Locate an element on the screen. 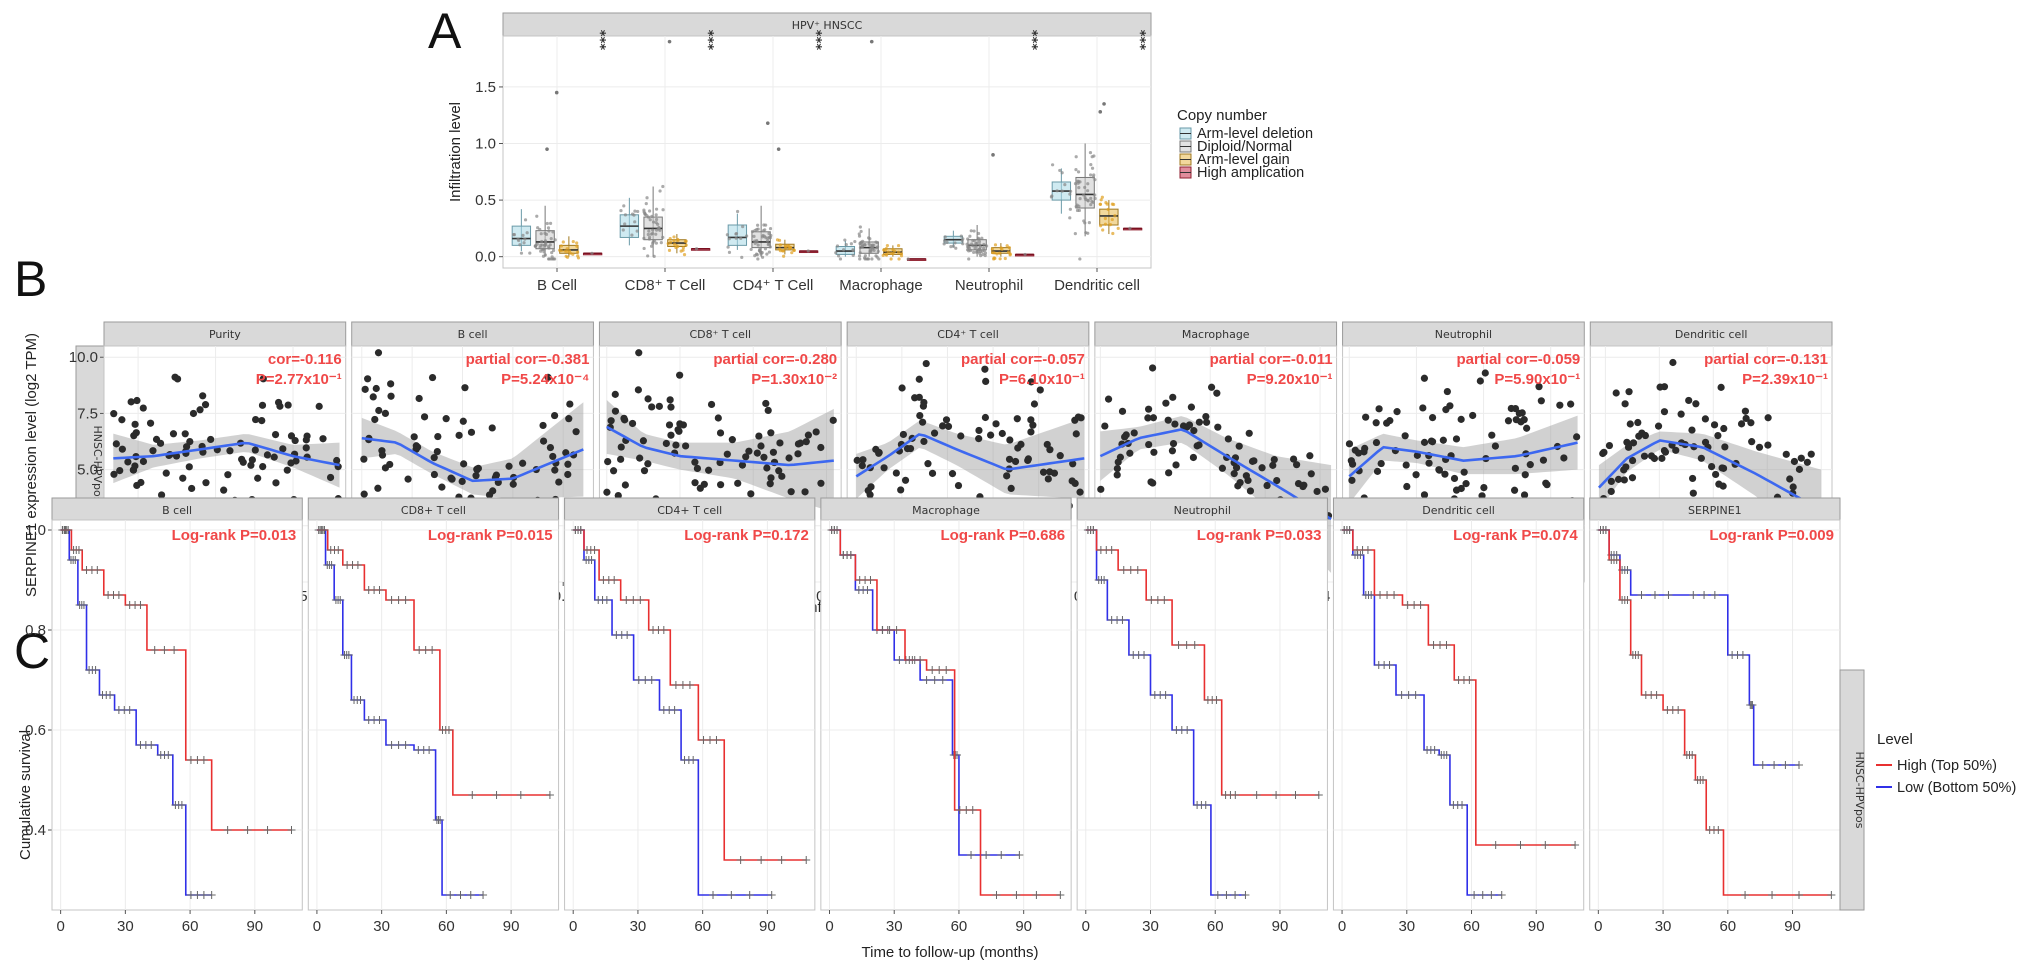 The width and height of the screenshot is (2032, 972). facet-plot-area is located at coordinates (1458, 715).